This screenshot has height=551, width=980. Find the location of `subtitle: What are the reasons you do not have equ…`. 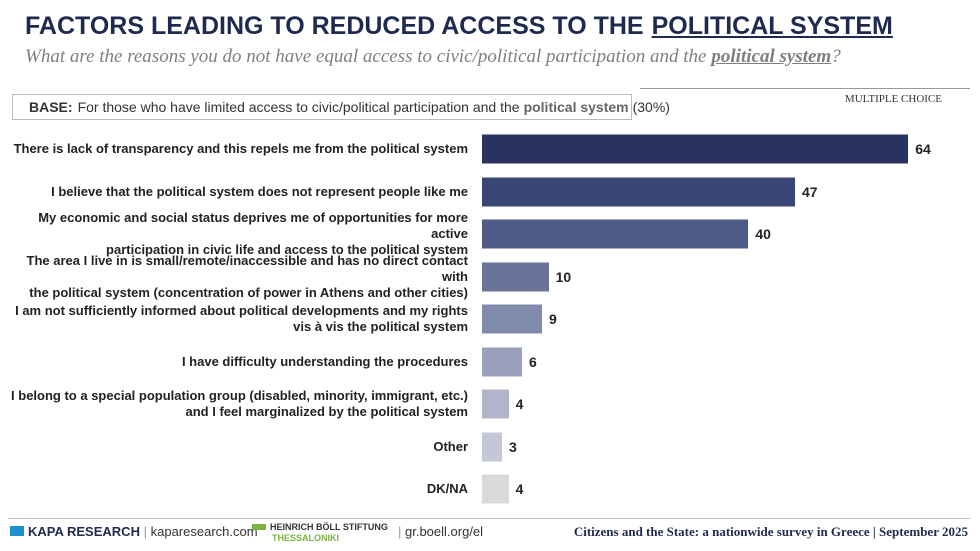

subtitle: What are the reasons you do not have equ… is located at coordinates (433, 57).